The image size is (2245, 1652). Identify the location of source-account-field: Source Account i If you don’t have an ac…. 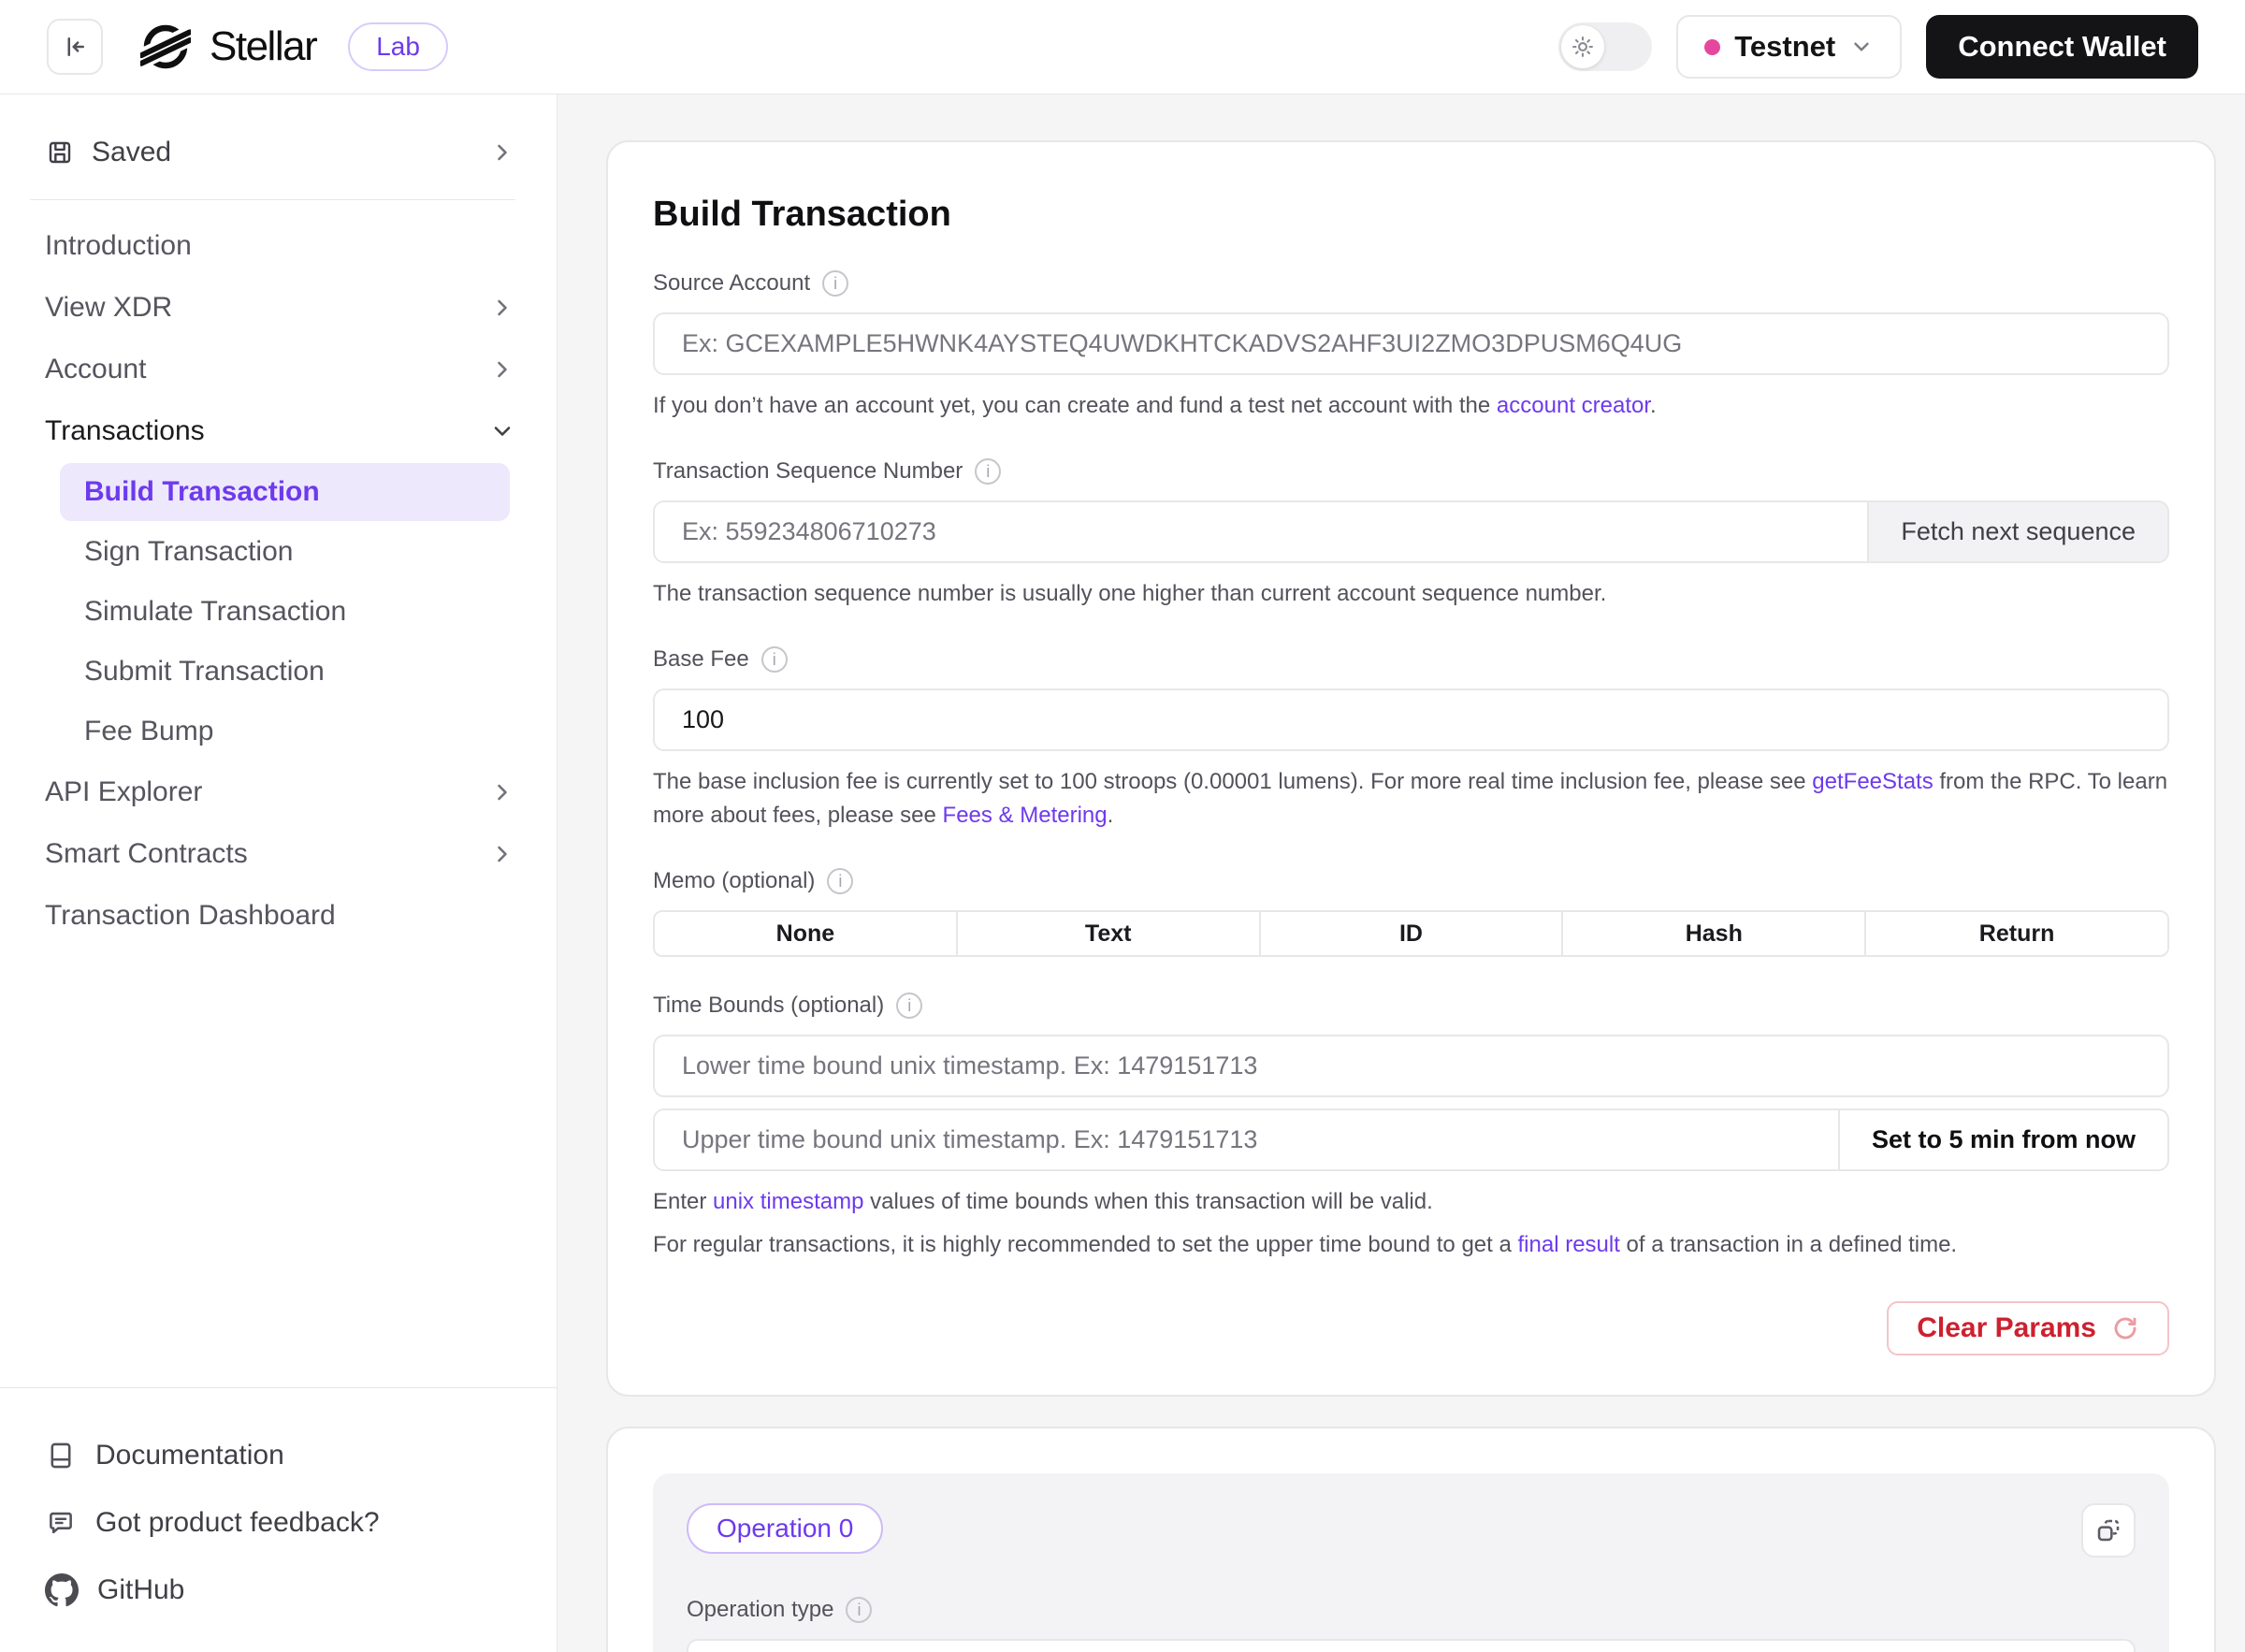
(1411, 346).